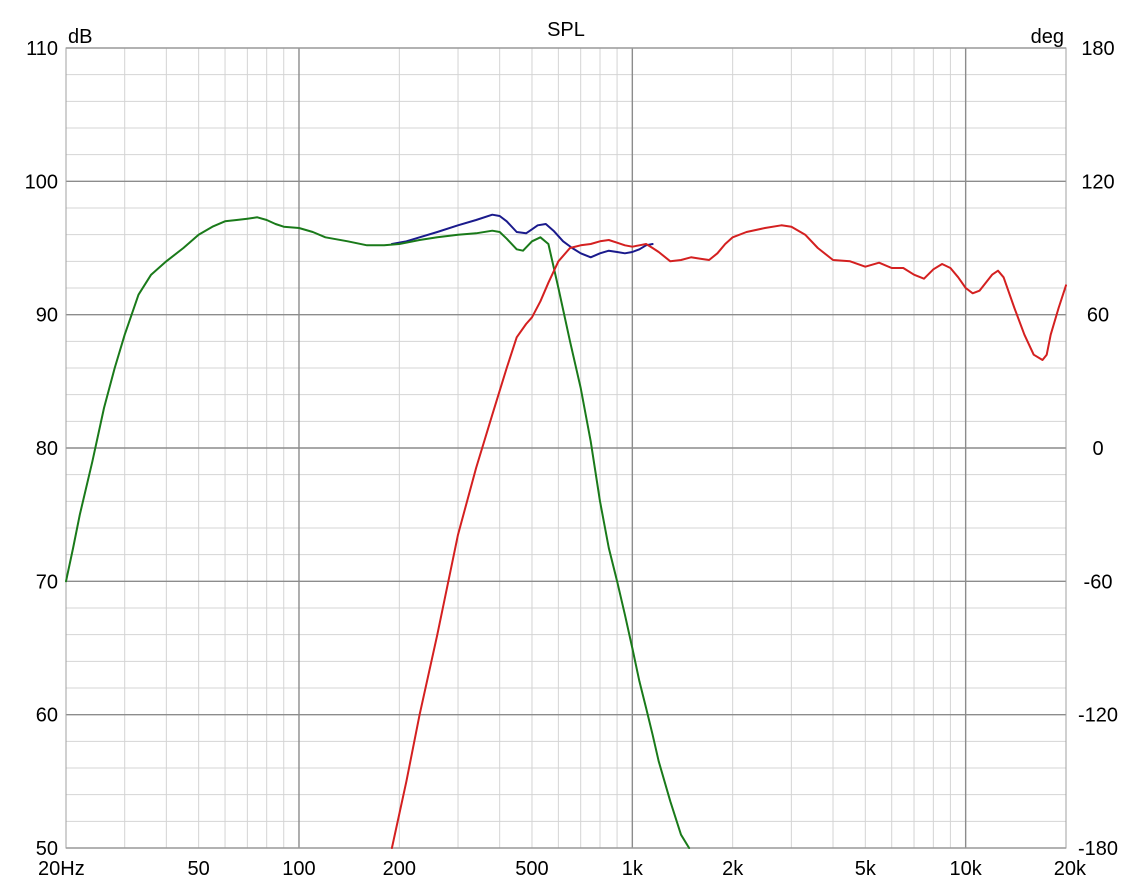 This screenshot has width=1134, height=894. What do you see at coordinates (1098, 316) in the screenshot?
I see `y2-tick-label: 60` at bounding box center [1098, 316].